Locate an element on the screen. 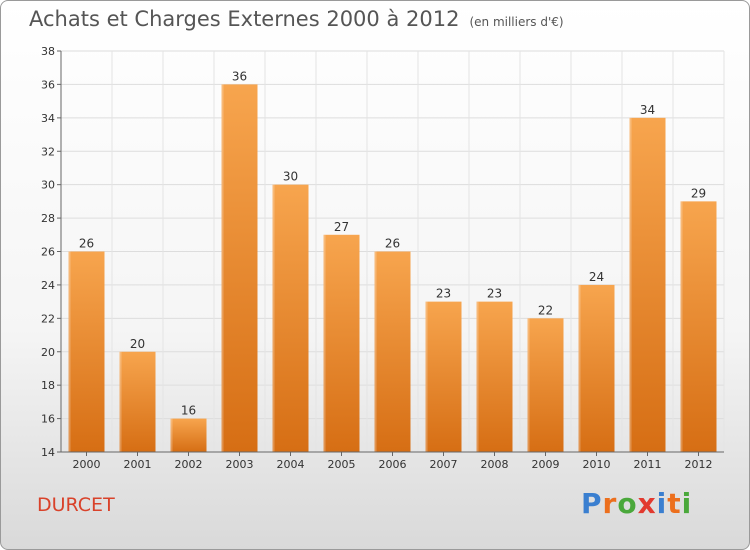 The width and height of the screenshot is (750, 550). x-tick-label-2007: 2007 is located at coordinates (444, 464).